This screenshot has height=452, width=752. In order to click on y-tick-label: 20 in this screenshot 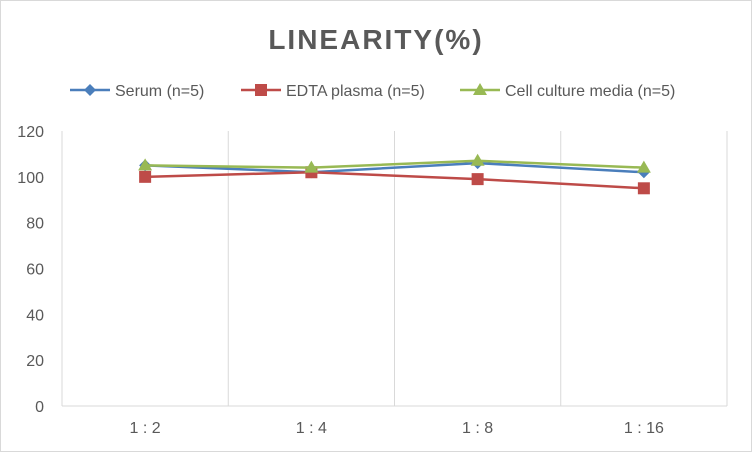, I will do `click(35, 361)`.